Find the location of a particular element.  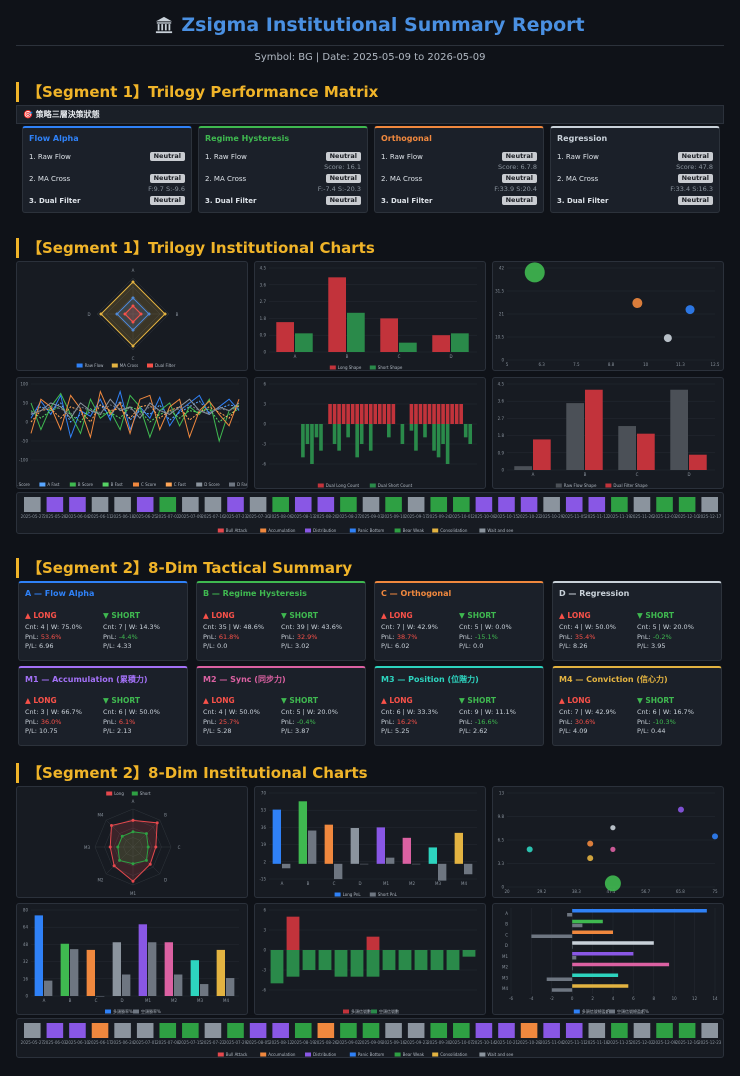

x-tick-label: 20 is located at coordinates (507, 891).